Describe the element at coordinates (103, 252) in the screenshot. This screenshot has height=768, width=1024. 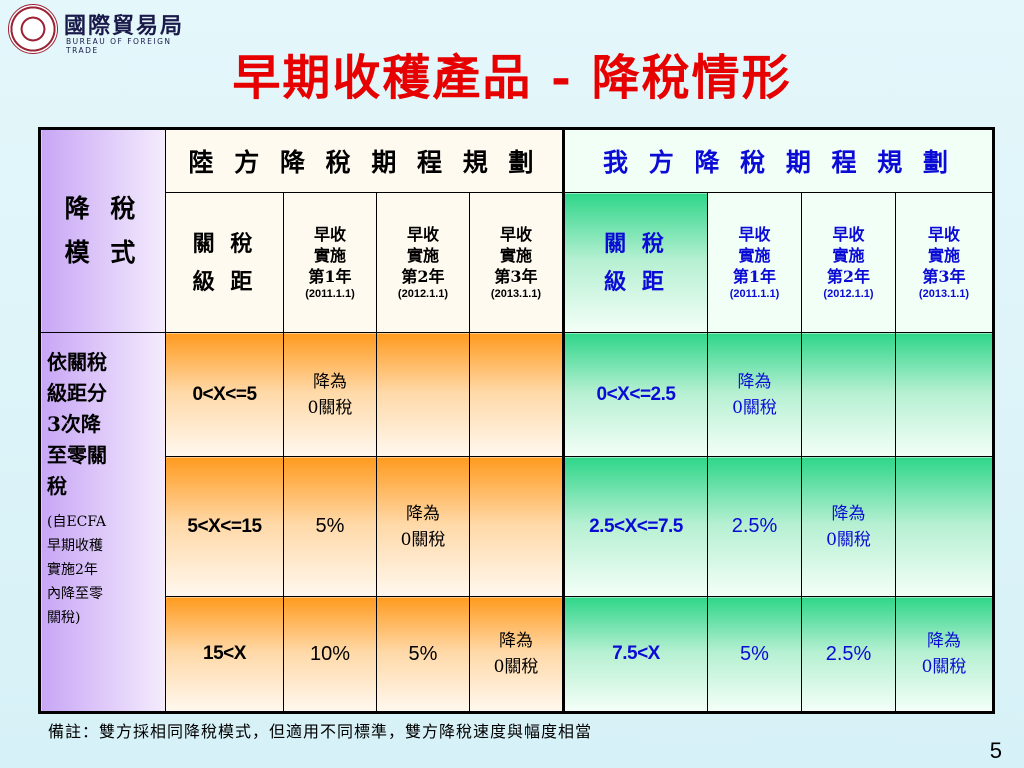
I see `reduction-mode-line2: 模 式` at that location.